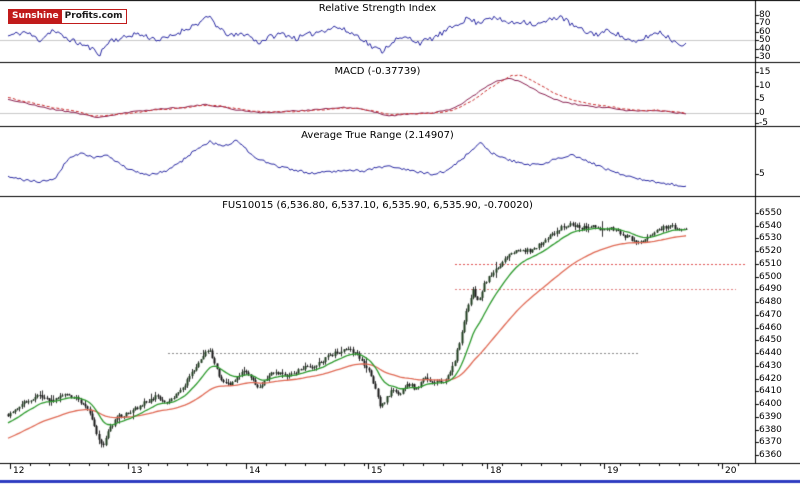 Image resolution: width=800 pixels, height=486 pixels. I want to click on logo-sunshine-part: Sunshine, so click(35, 16).